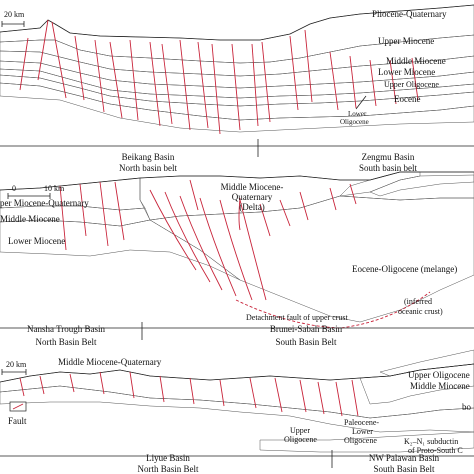 The width and height of the screenshot is (474, 474). What do you see at coordinates (435, 450) in the screenshot?
I see `label-subduction-line2: of Proto-South C` at bounding box center [435, 450].